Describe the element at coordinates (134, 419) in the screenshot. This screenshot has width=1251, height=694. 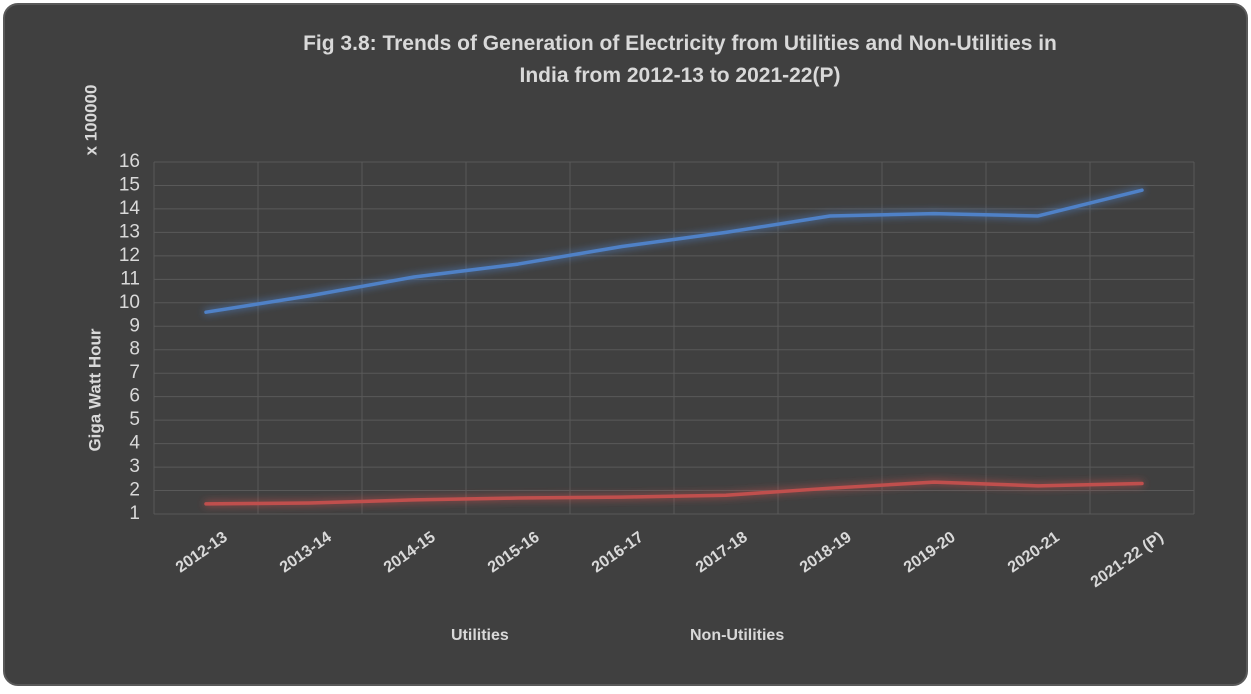
I see `y-tick-label: 5` at that location.